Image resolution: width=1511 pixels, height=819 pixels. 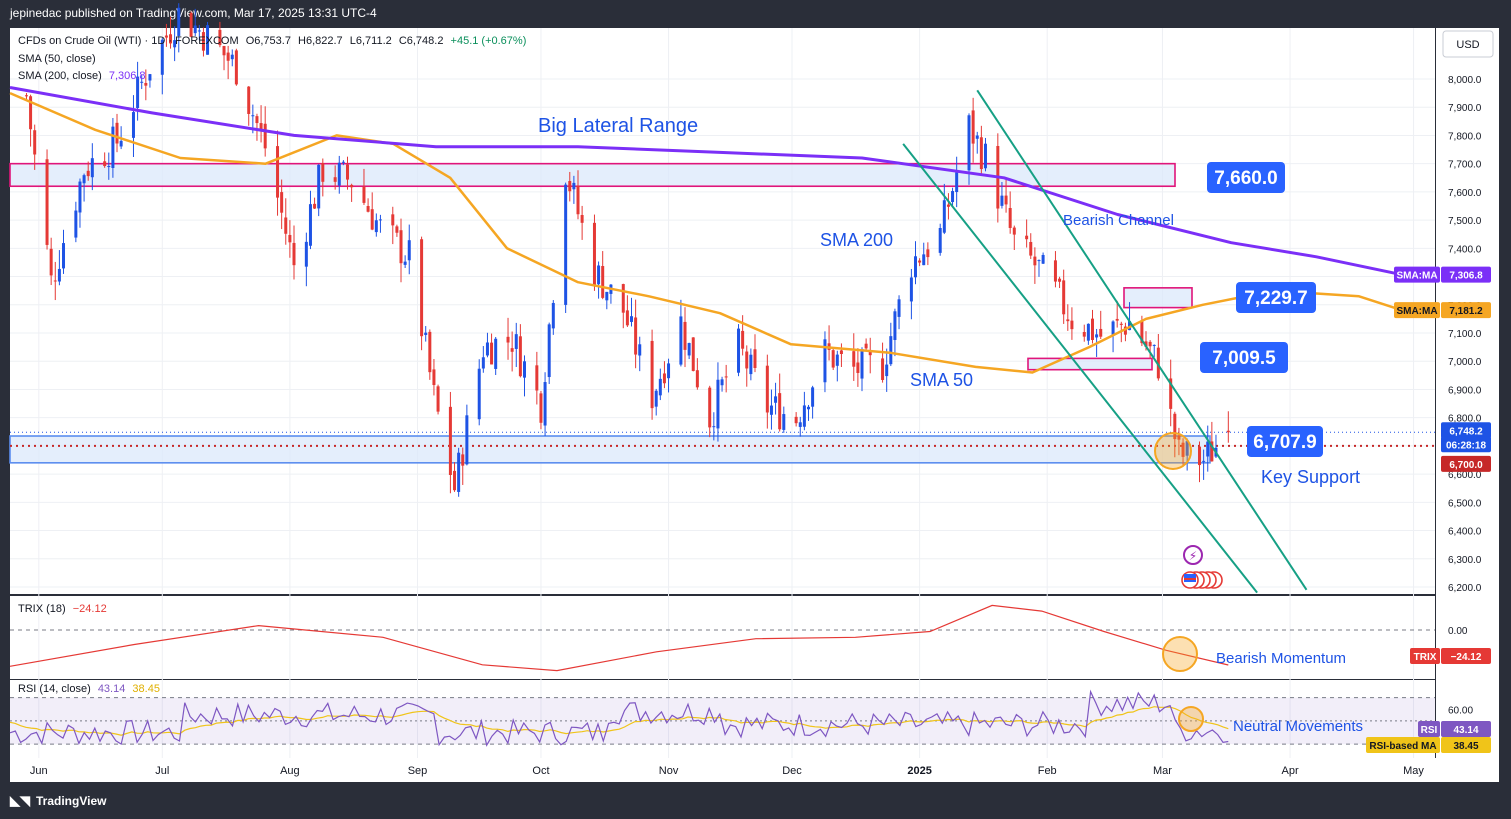 What do you see at coordinates (856, 240) in the screenshot?
I see `sma200-annotation: SMA 200` at bounding box center [856, 240].